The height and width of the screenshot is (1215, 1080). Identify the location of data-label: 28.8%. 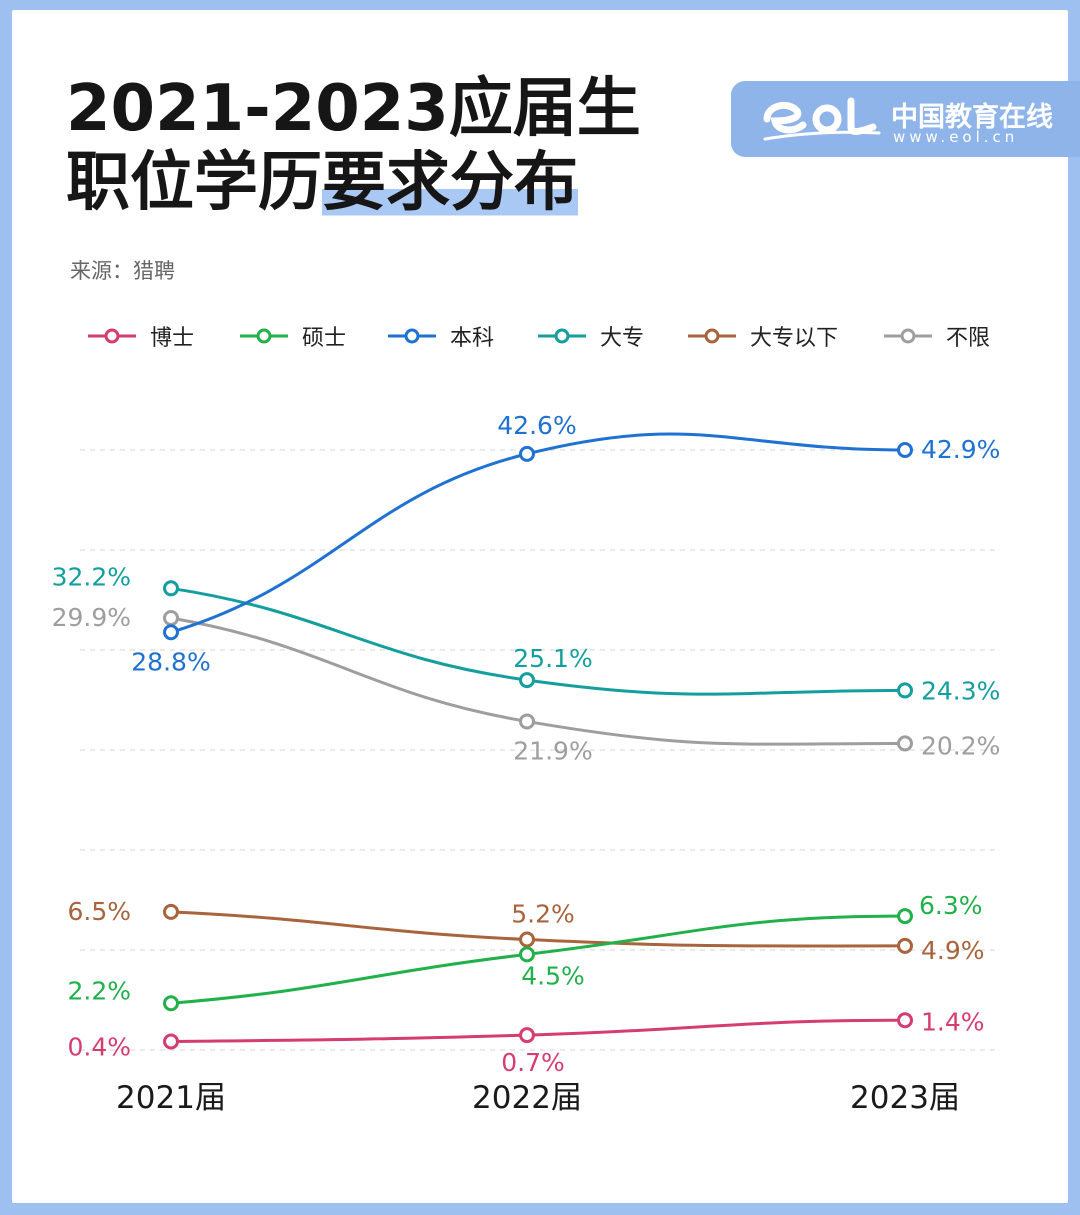
(170, 661).